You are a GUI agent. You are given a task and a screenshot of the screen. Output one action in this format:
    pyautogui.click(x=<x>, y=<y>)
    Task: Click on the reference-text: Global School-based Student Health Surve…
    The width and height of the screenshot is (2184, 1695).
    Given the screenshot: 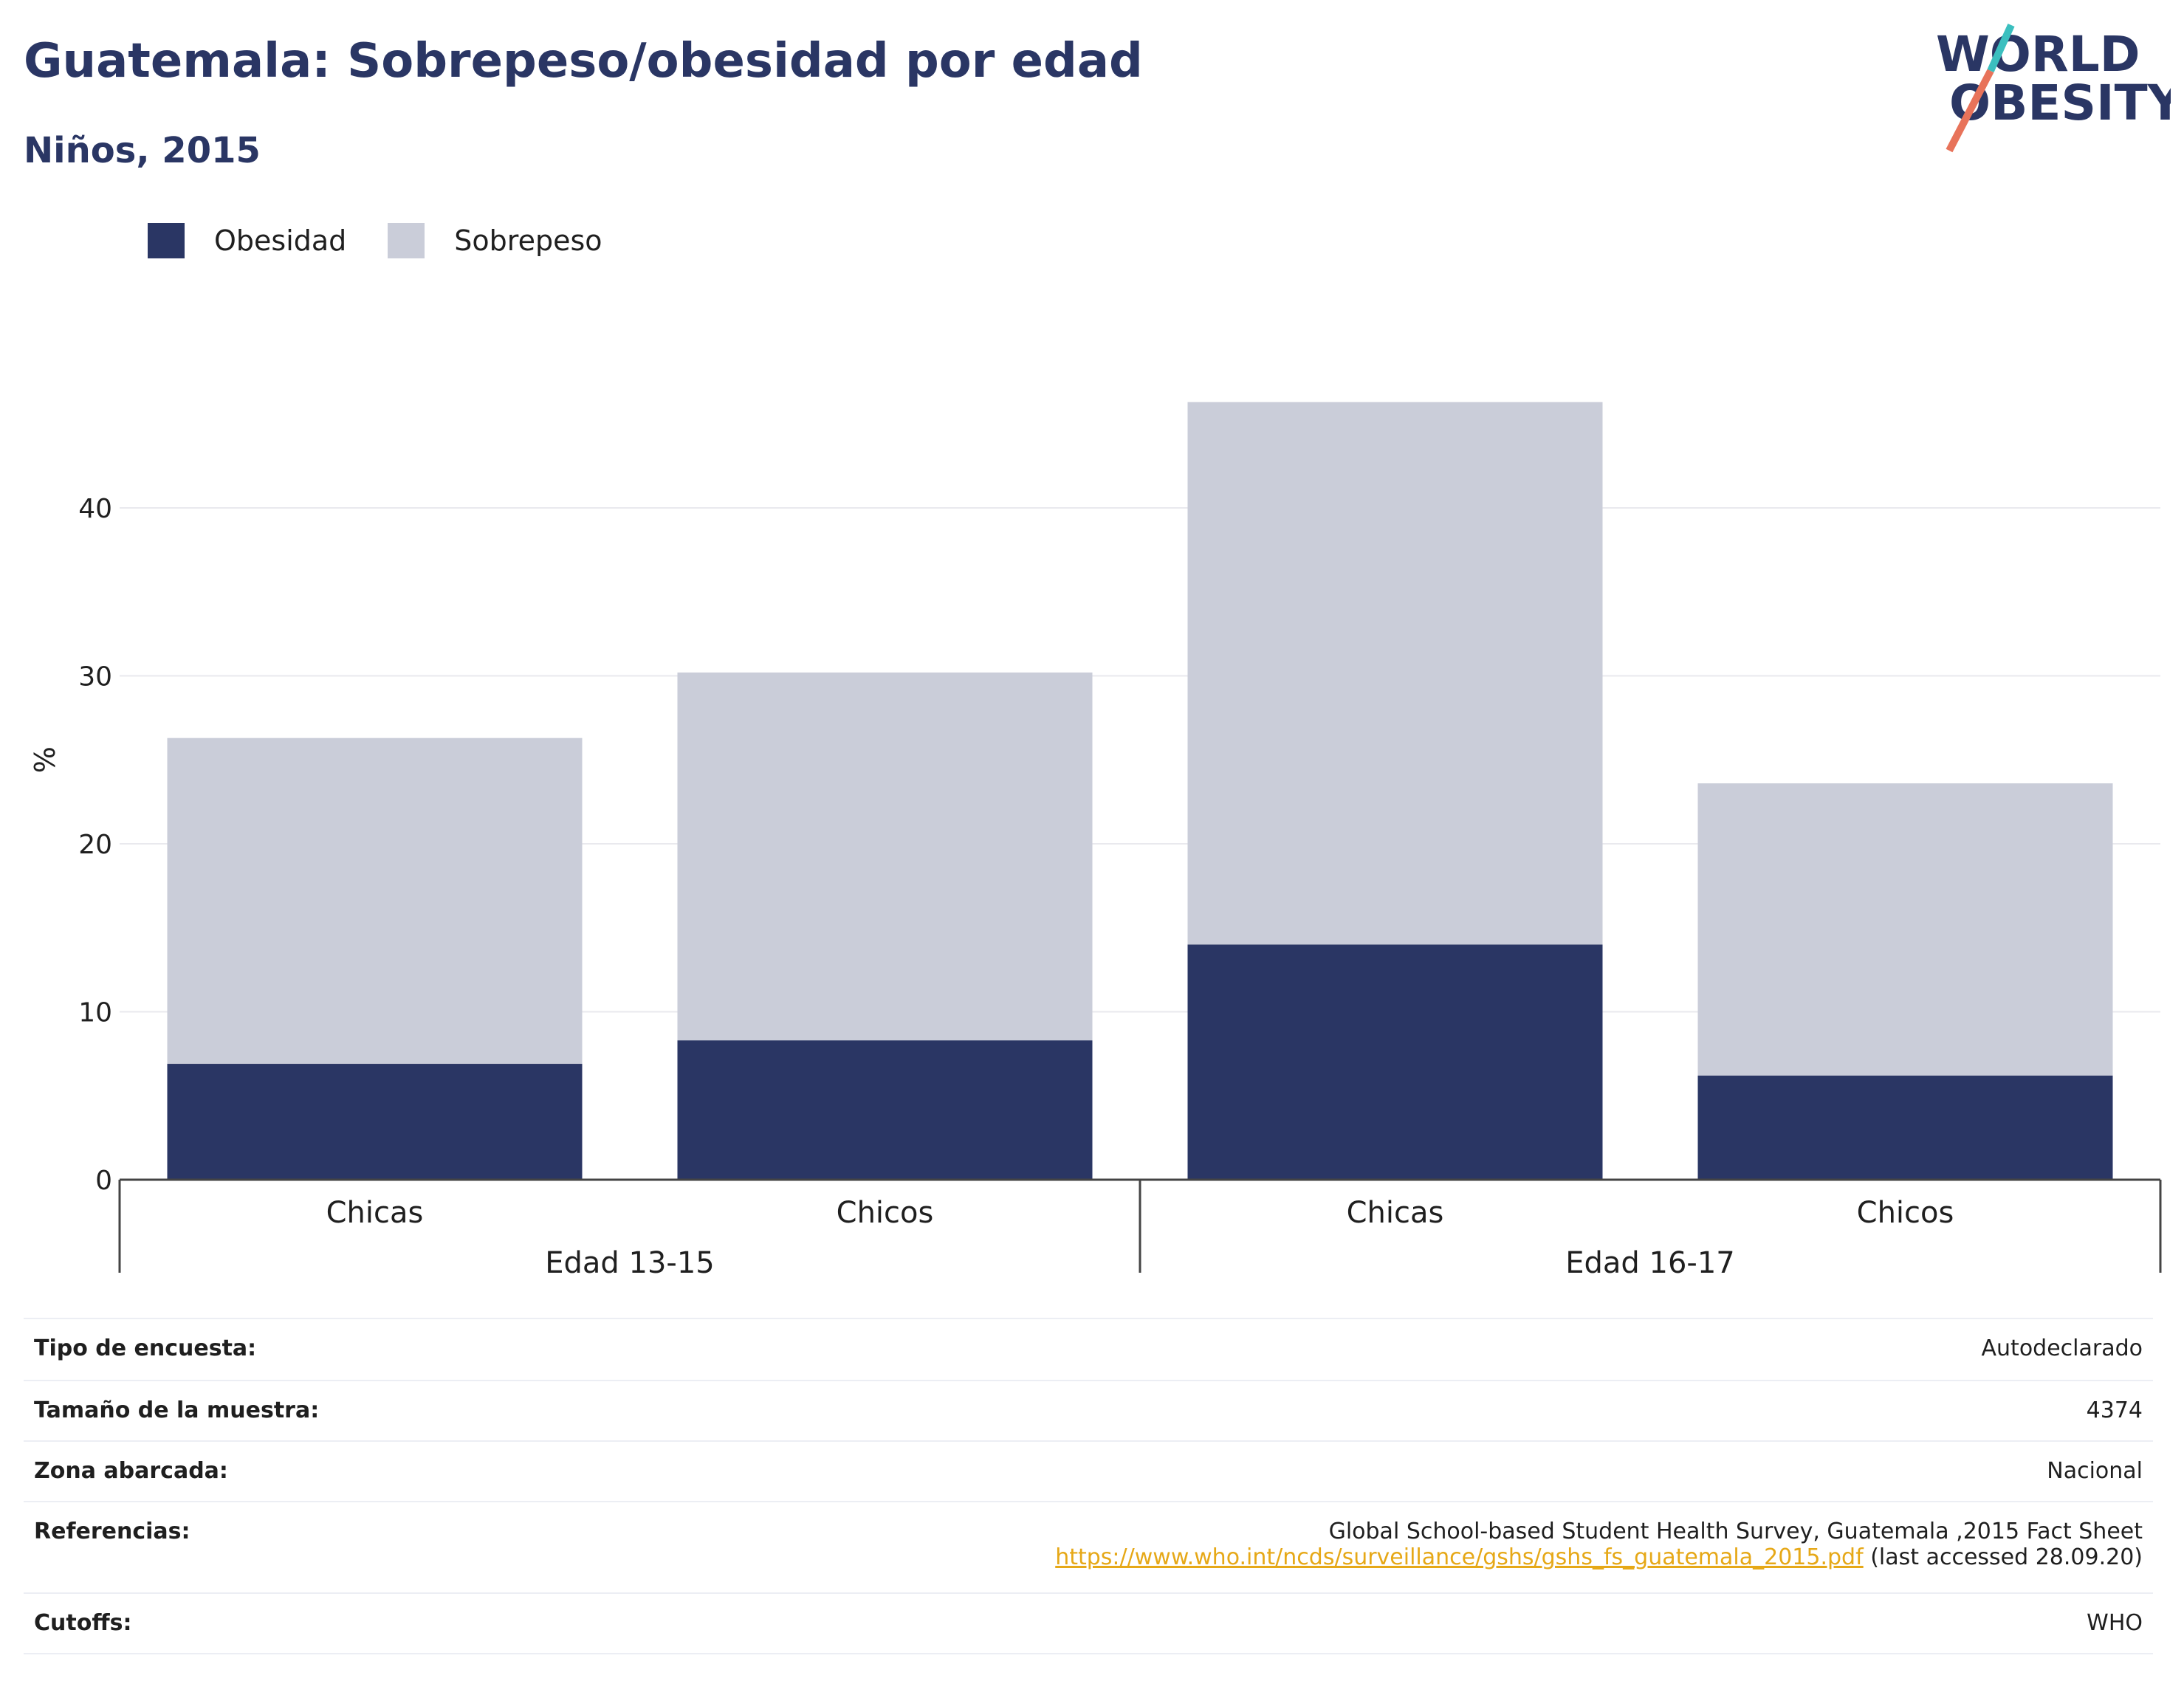 What is the action you would take?
    pyautogui.click(x=1736, y=1531)
    